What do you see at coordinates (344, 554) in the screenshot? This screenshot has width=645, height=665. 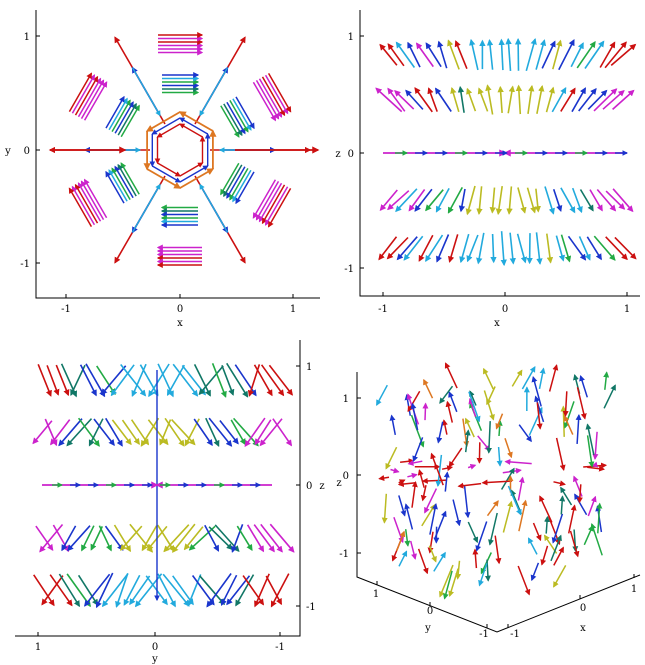 I see `panel-3d-ztick-label: -1` at bounding box center [344, 554].